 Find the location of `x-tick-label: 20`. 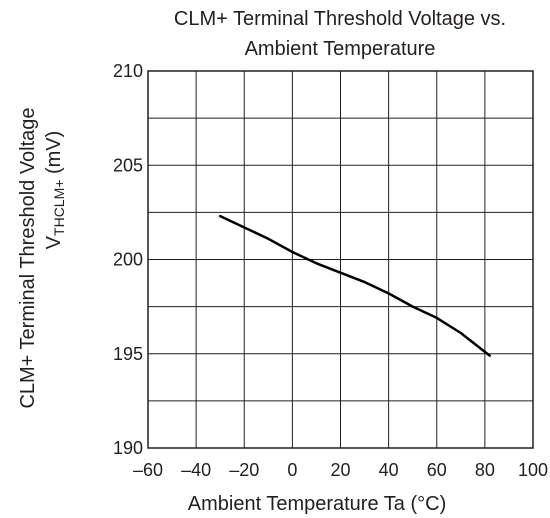

x-tick-label: 20 is located at coordinates (340, 470).